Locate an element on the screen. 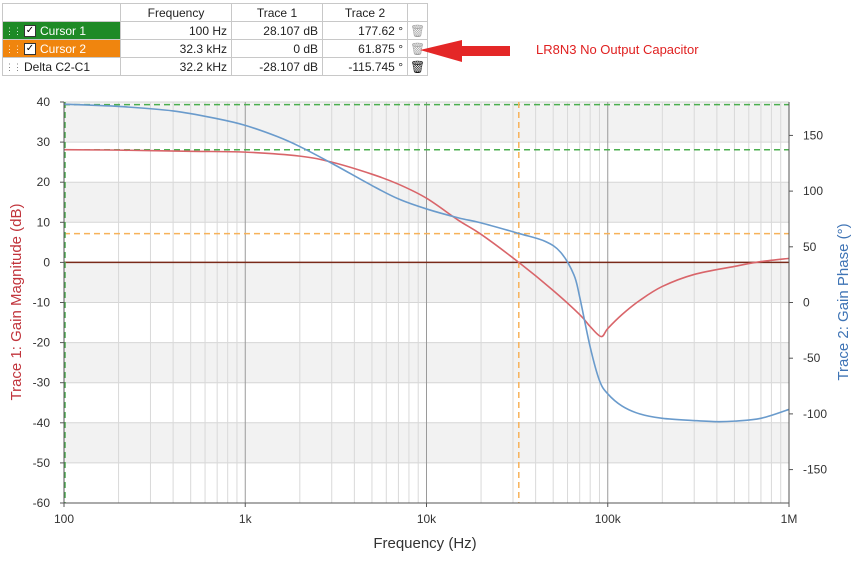 This screenshot has width=868, height=570. header-trace2: Trace 2 is located at coordinates (365, 12).